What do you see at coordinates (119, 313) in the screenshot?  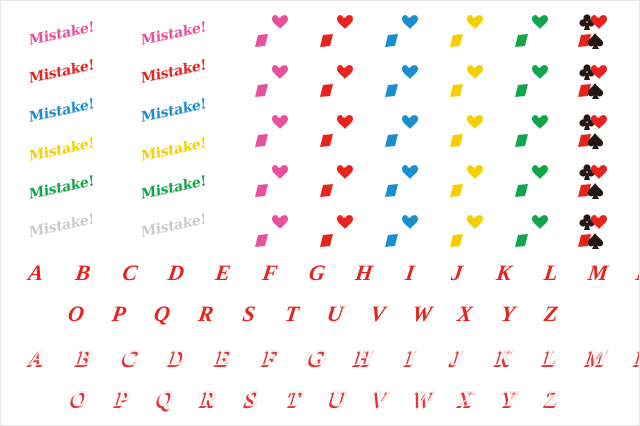 I see `letter-sticker-solid: P` at bounding box center [119, 313].